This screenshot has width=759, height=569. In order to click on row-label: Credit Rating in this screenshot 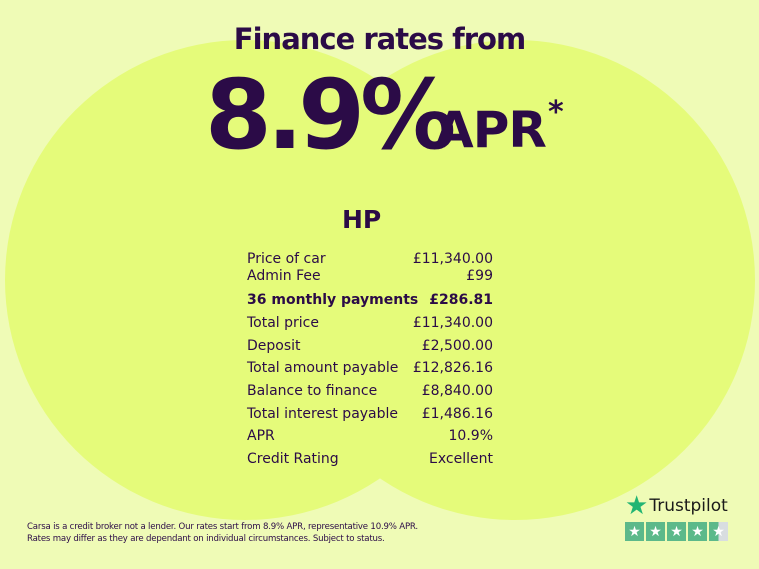, I will do `click(293, 459)`.